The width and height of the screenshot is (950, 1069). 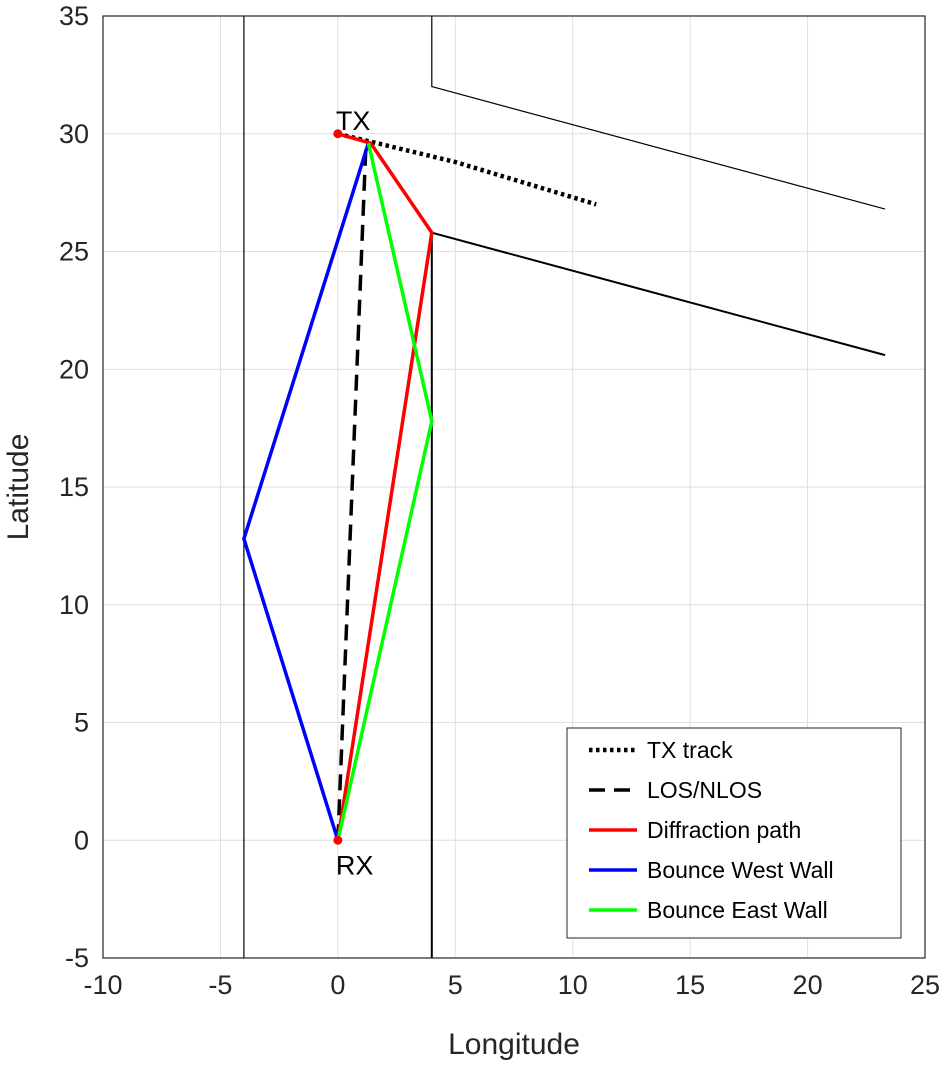 I want to click on points: TX RX, so click(x=353, y=493).